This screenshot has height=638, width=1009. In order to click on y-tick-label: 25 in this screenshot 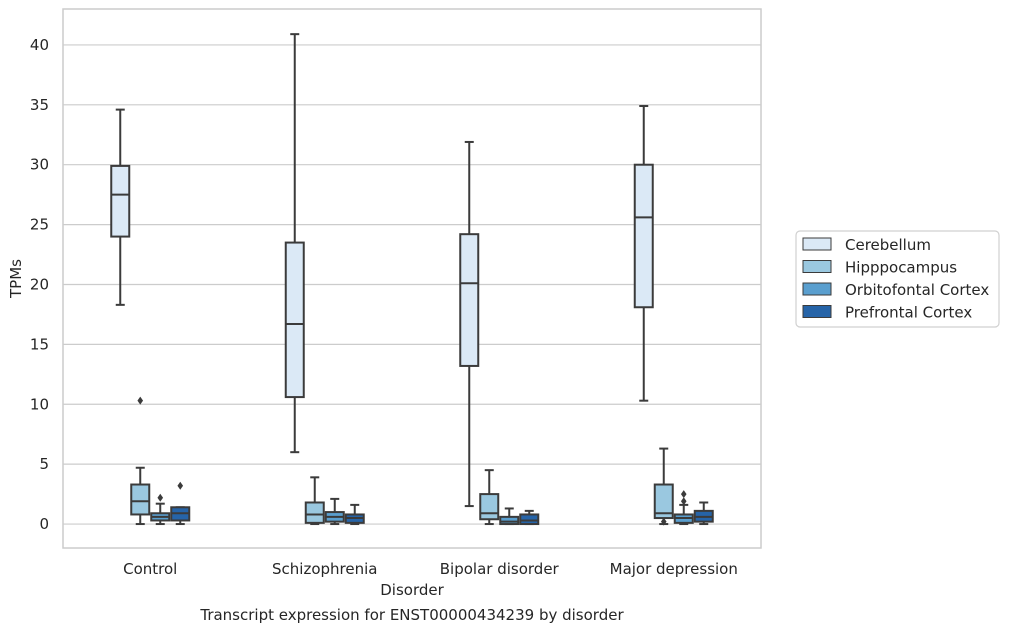, I will do `click(39, 225)`.